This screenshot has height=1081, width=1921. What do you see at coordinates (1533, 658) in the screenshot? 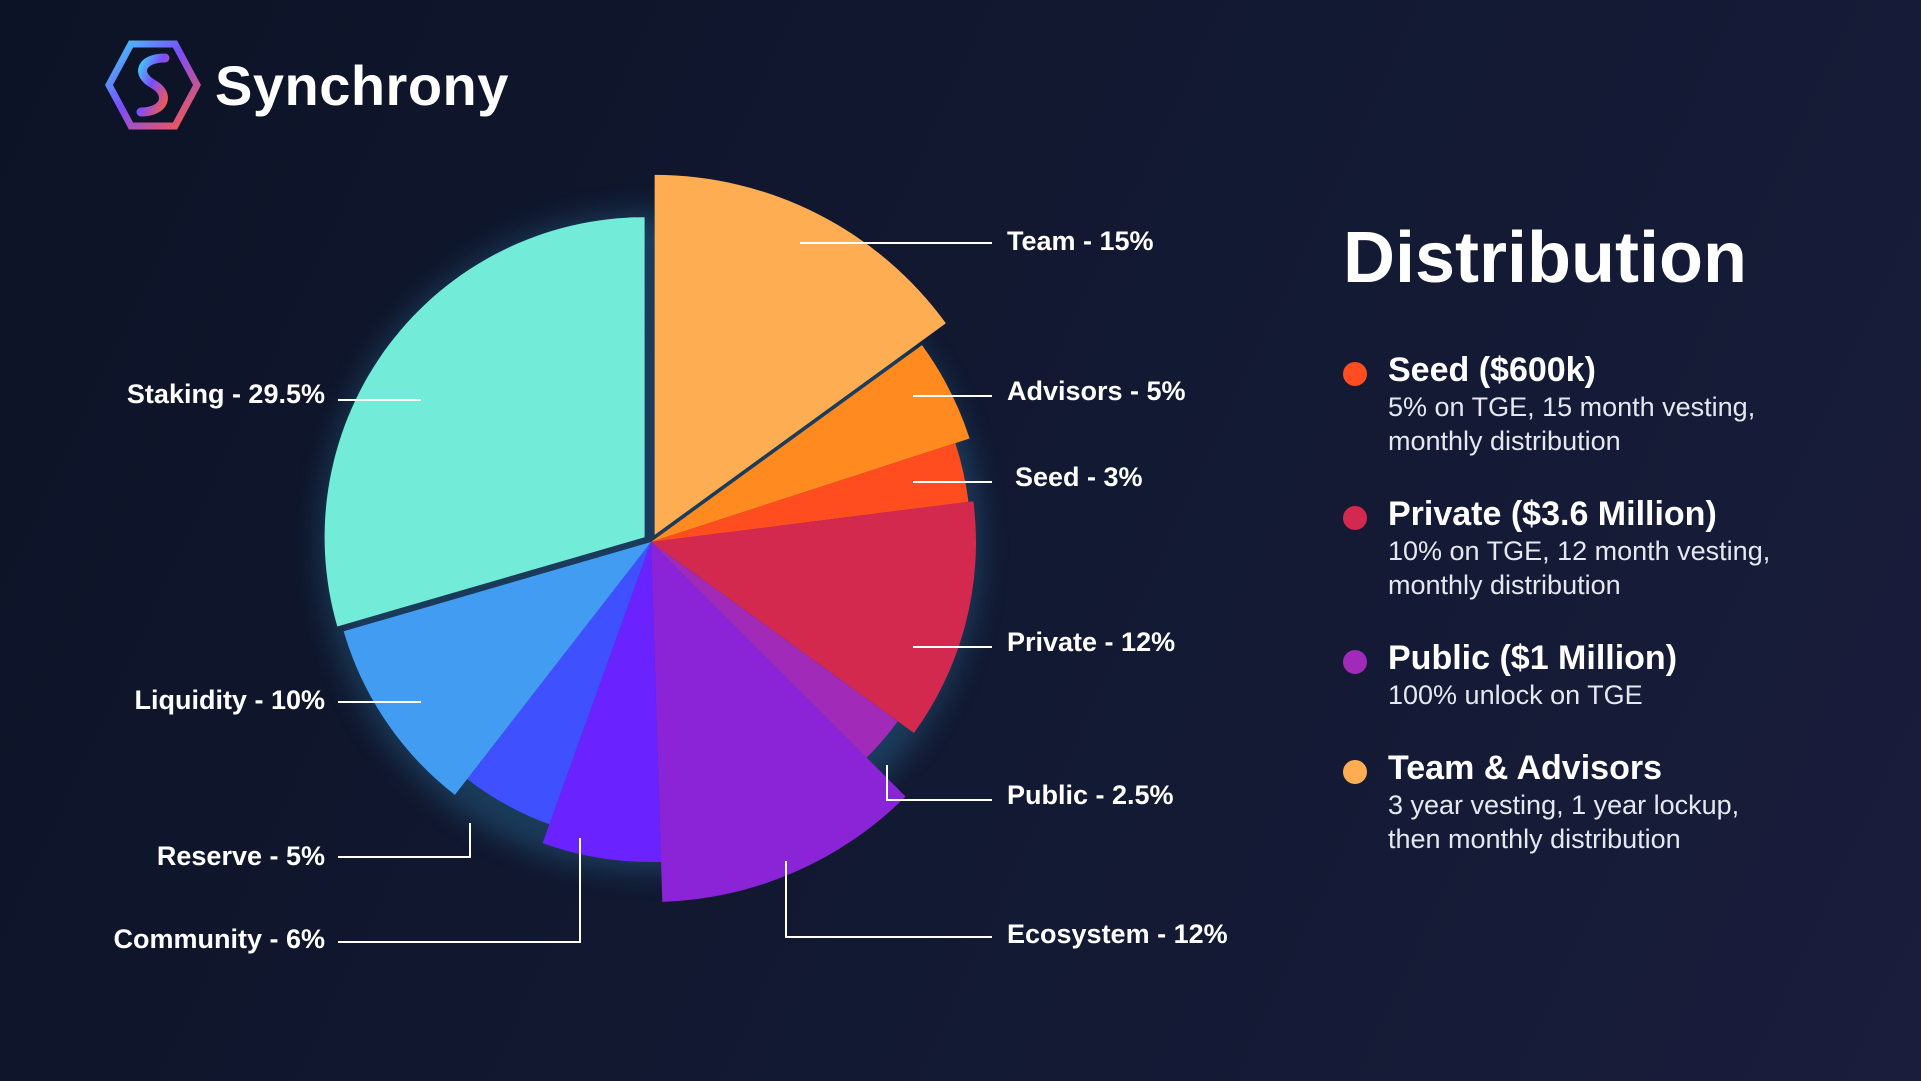
I see `legend-item-name: Public ($1 Million)` at bounding box center [1533, 658].